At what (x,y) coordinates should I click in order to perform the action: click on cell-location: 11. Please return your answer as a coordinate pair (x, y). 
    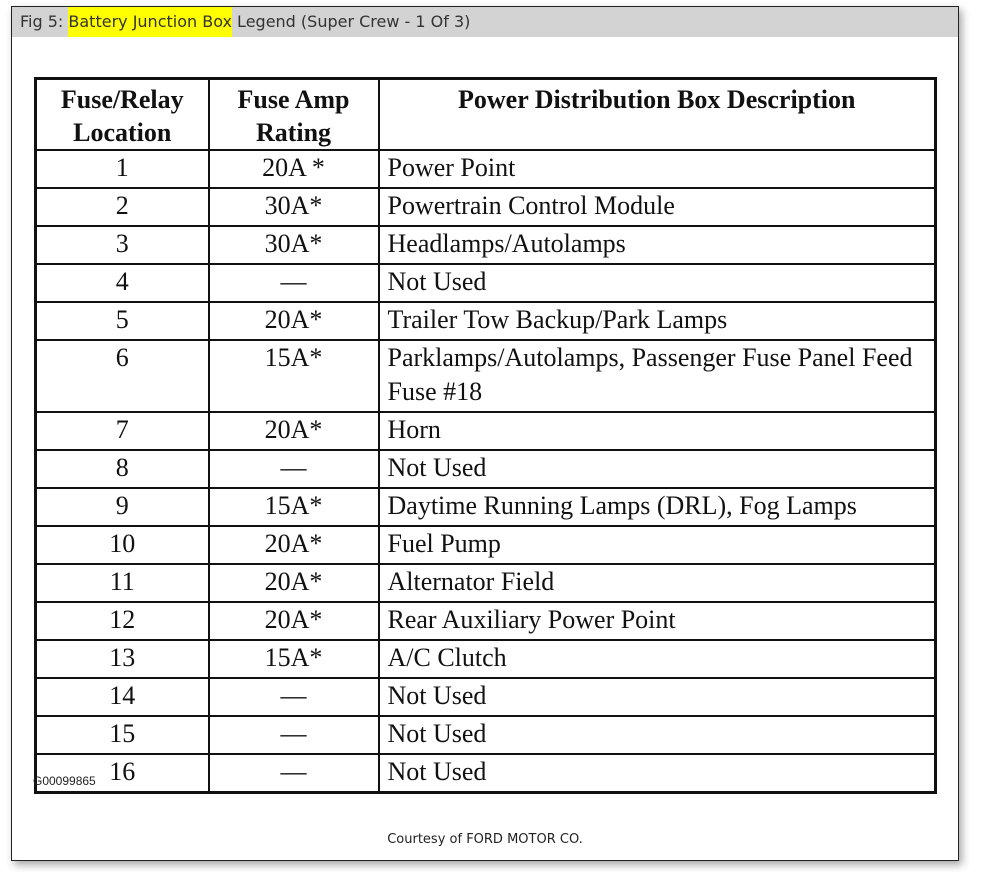
    Looking at the image, I should click on (122, 583).